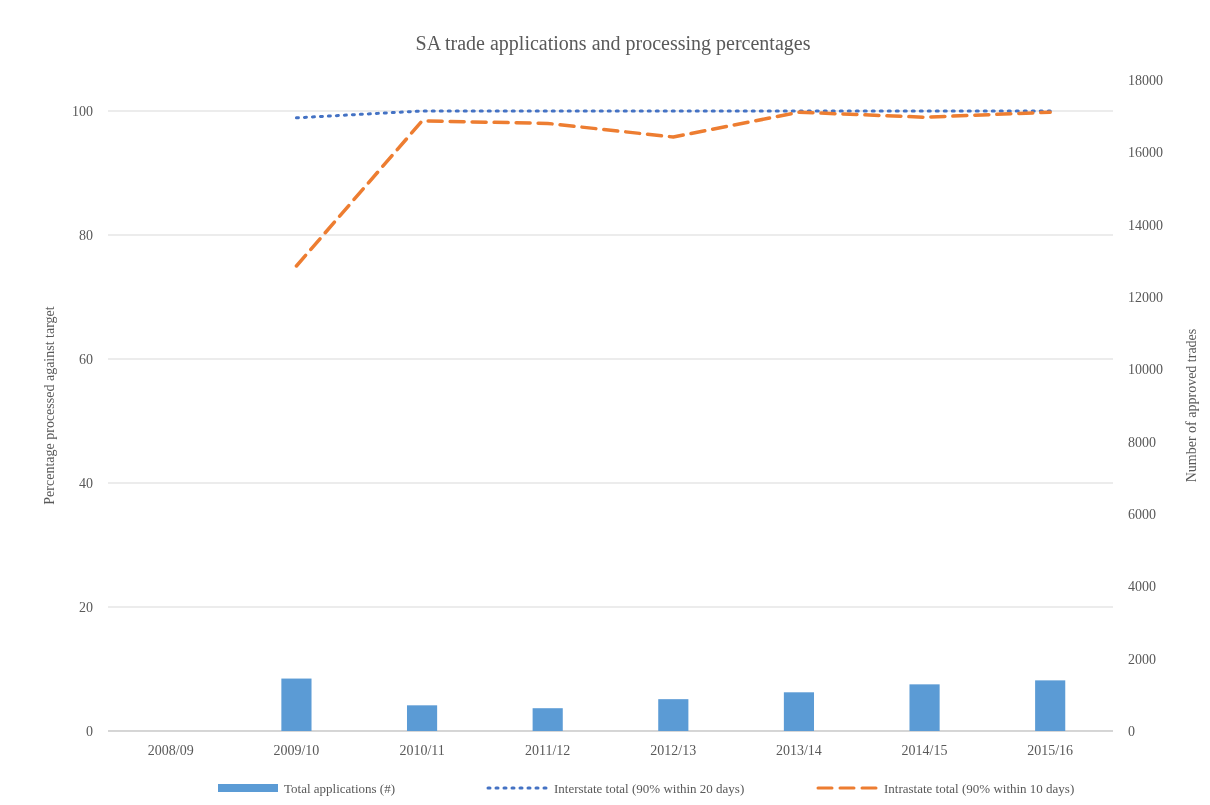 The height and width of the screenshot is (805, 1210). Describe the element at coordinates (86, 359) in the screenshot. I see `y-tick-label: 60` at that location.